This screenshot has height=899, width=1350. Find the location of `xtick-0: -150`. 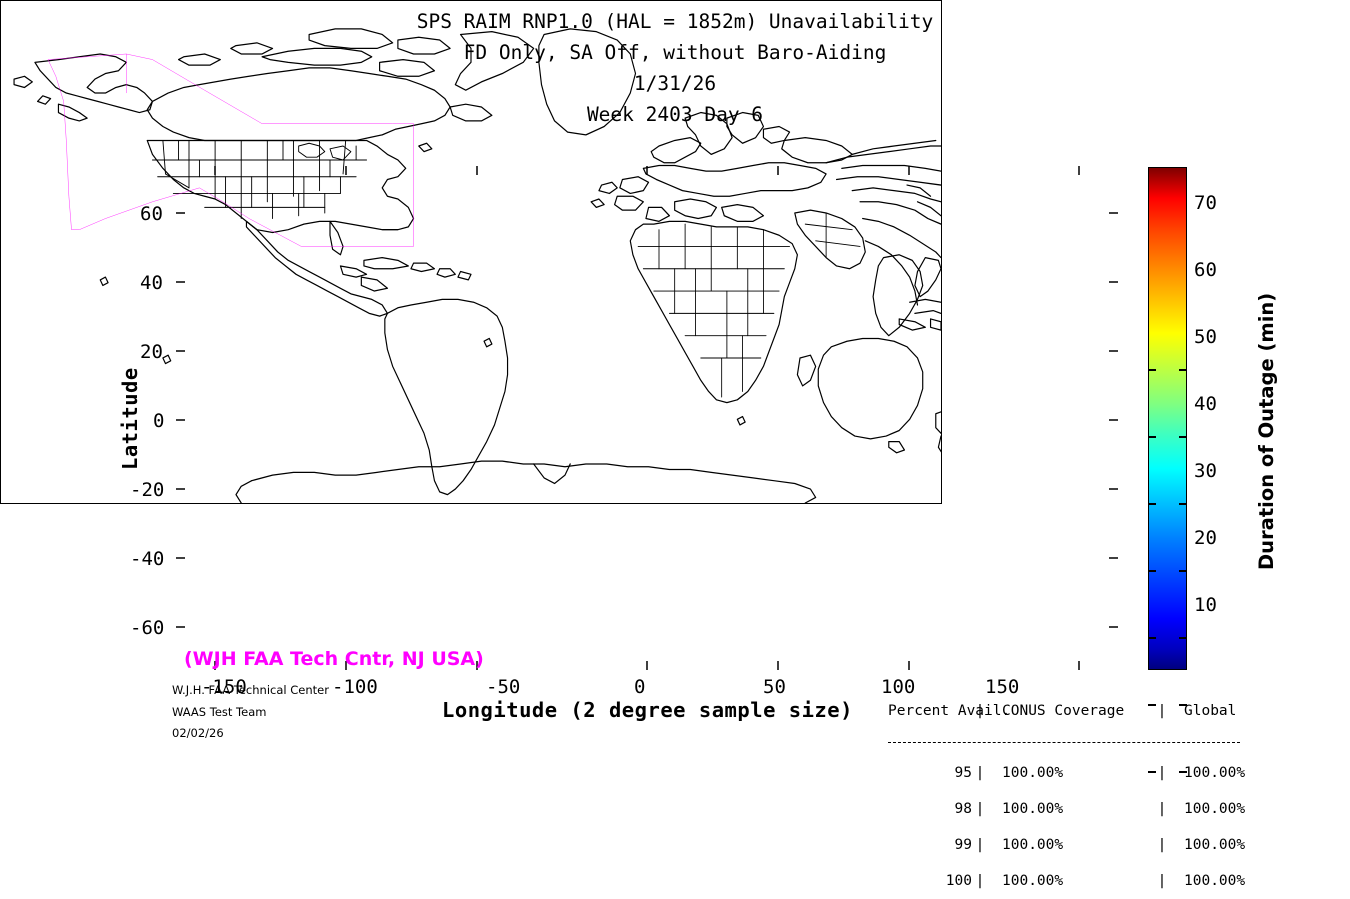

xtick-0: -150 is located at coordinates (224, 687).